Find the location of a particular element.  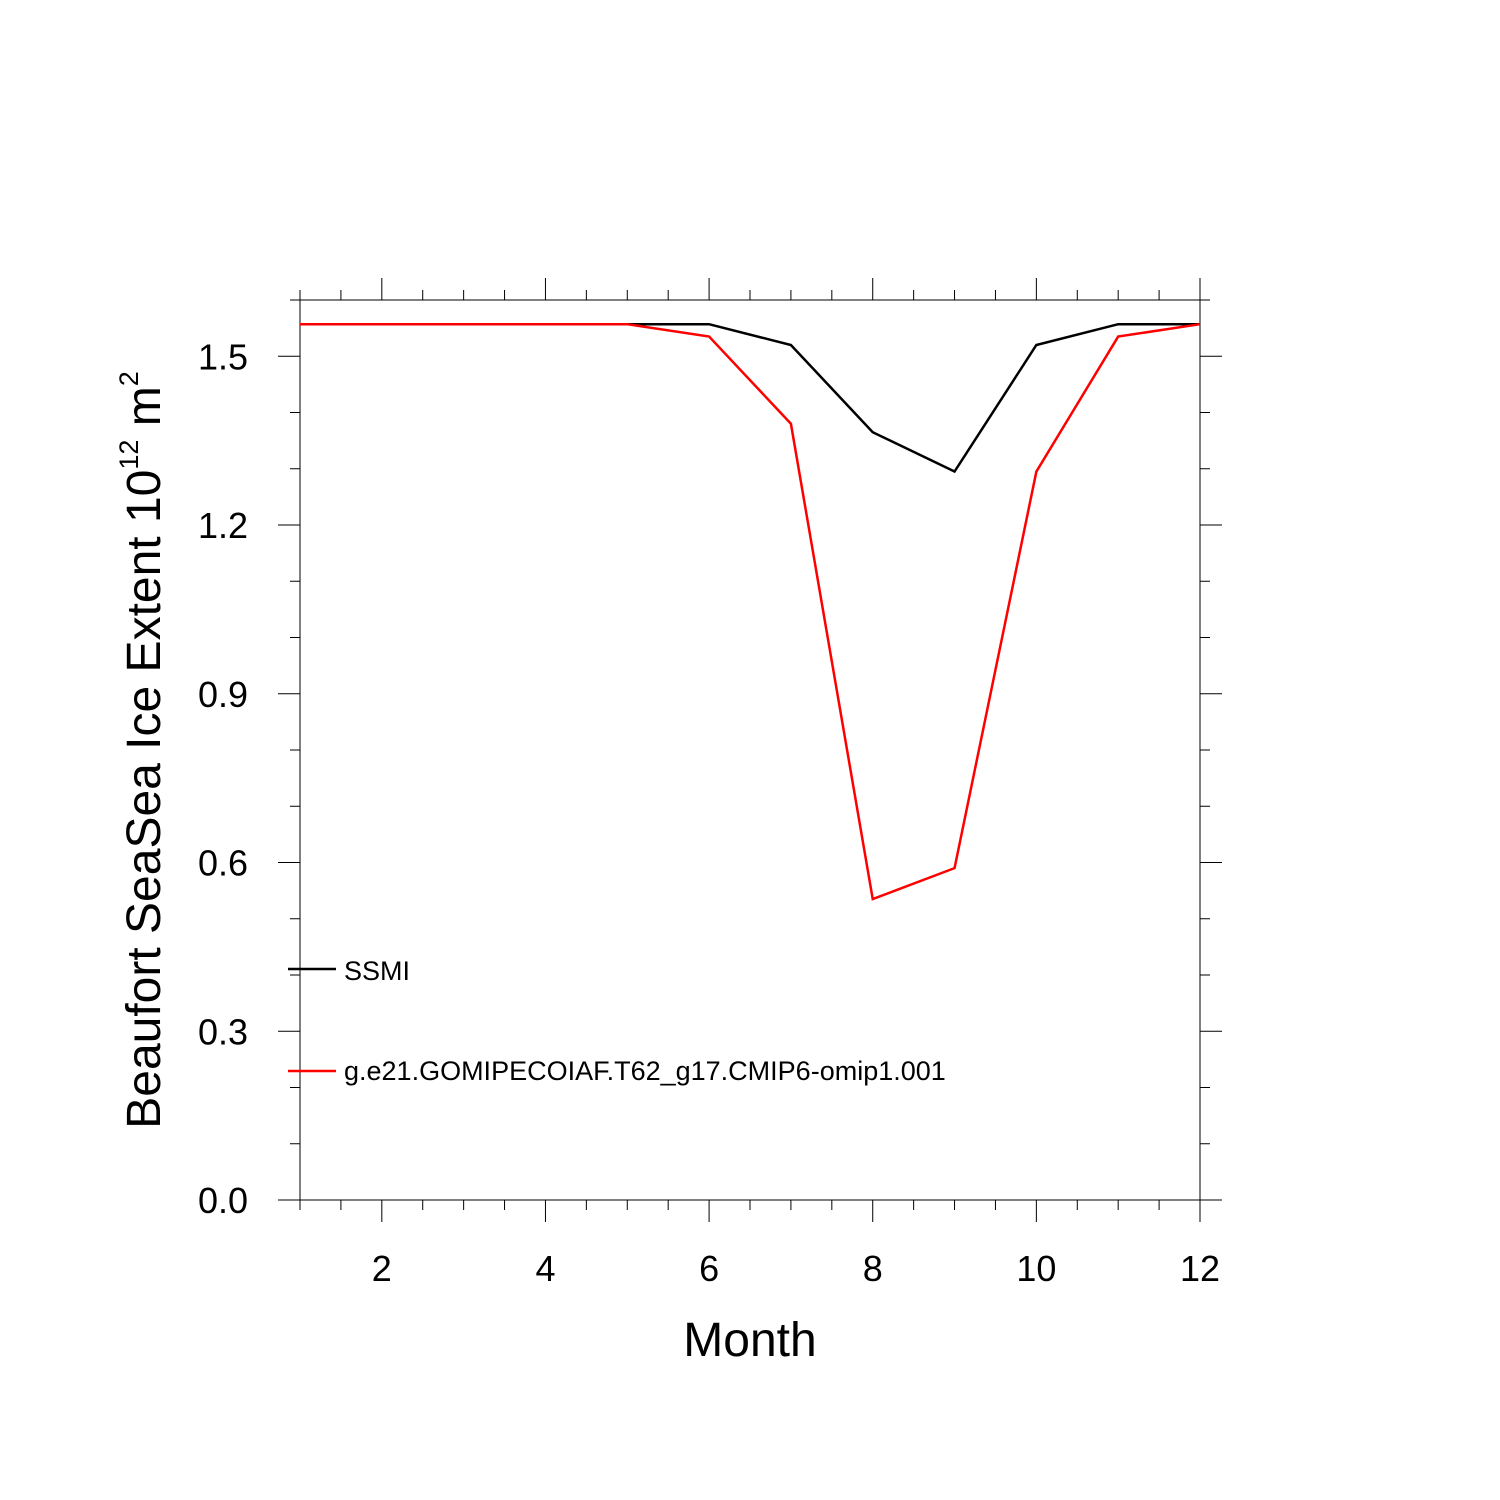

y-tick-label: 1.5 is located at coordinates (223, 356).